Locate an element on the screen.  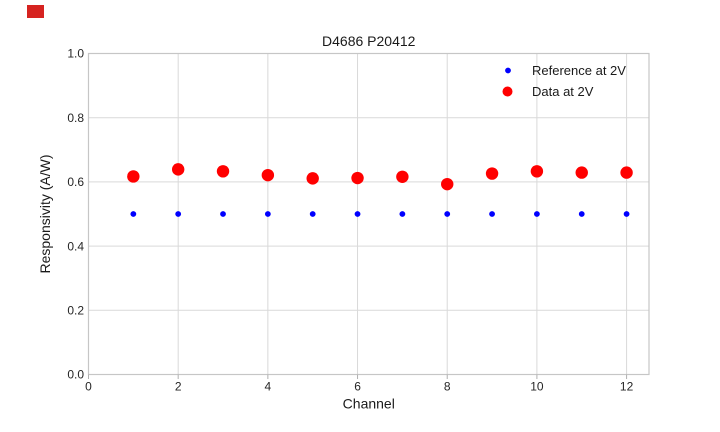
y-axis-label: Responsivity (A/W) is located at coordinates (45, 213).